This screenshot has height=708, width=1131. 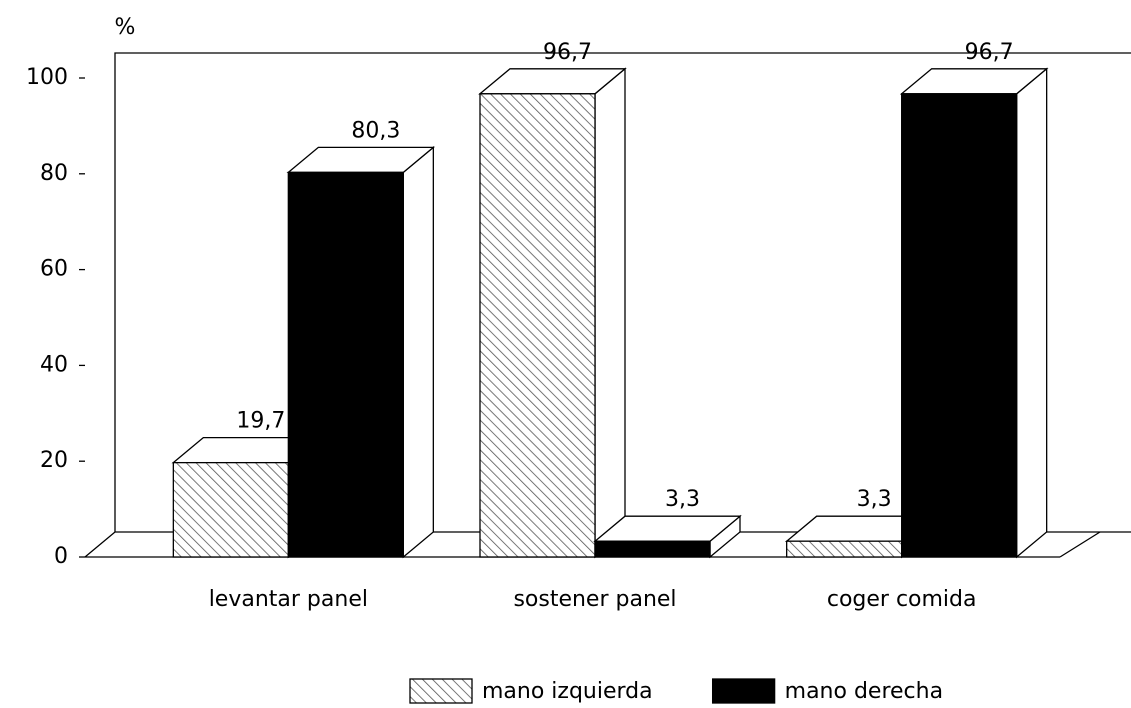 What do you see at coordinates (54, 364) in the screenshot?
I see `y-tick-label: 40` at bounding box center [54, 364].